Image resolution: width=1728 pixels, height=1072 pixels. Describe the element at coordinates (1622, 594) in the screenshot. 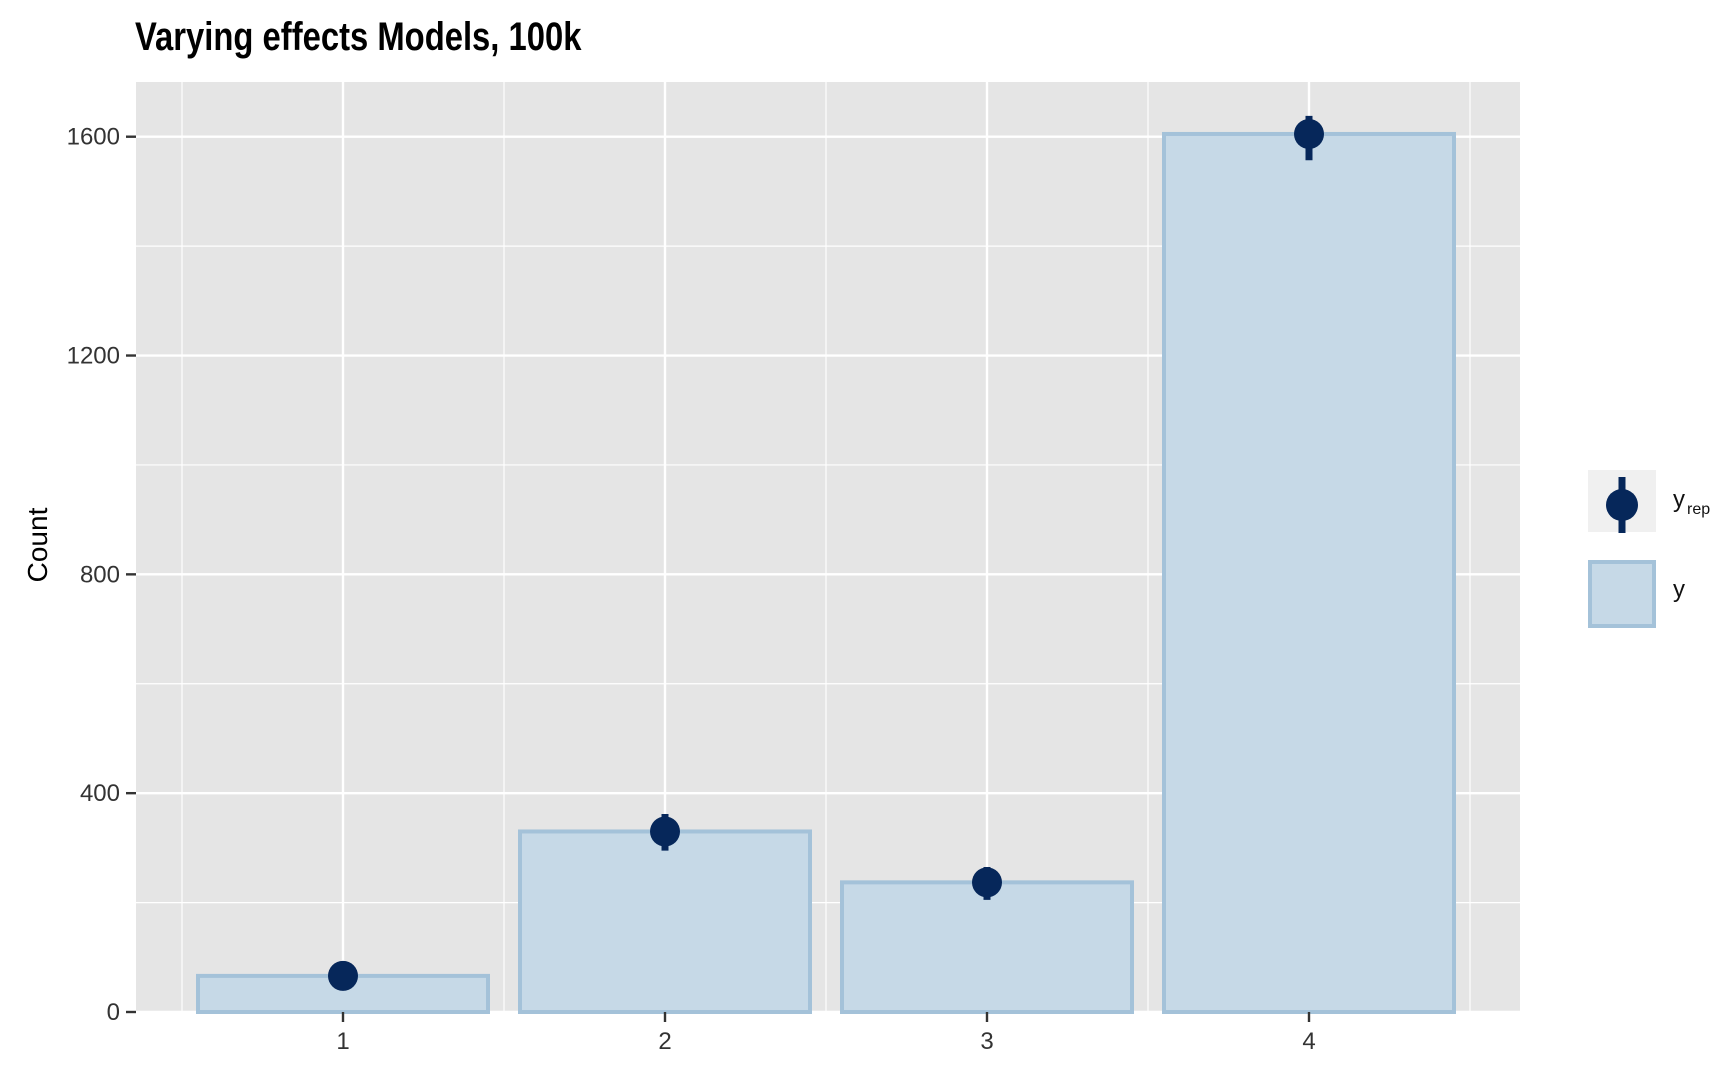

I see `legend-key-y` at that location.